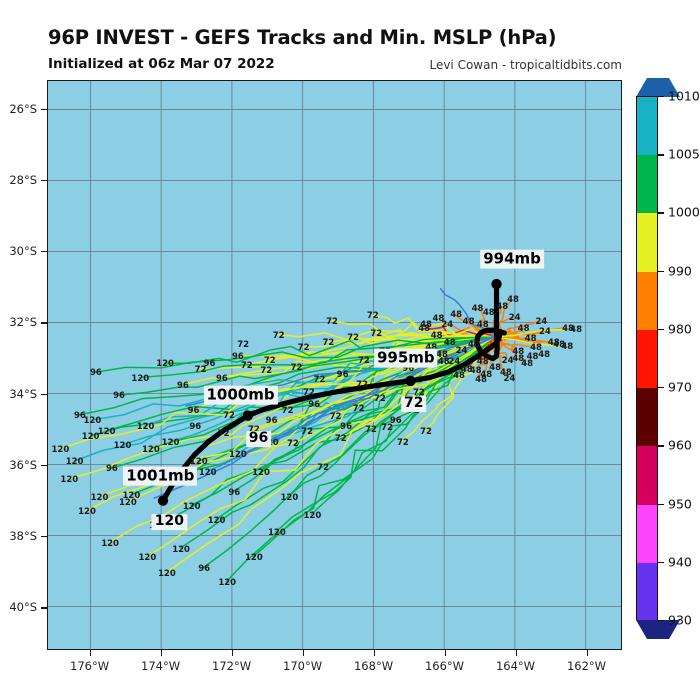  What do you see at coordinates (169, 522) in the screenshot?
I see `mean-track-hour-label: 120` at bounding box center [169, 522].